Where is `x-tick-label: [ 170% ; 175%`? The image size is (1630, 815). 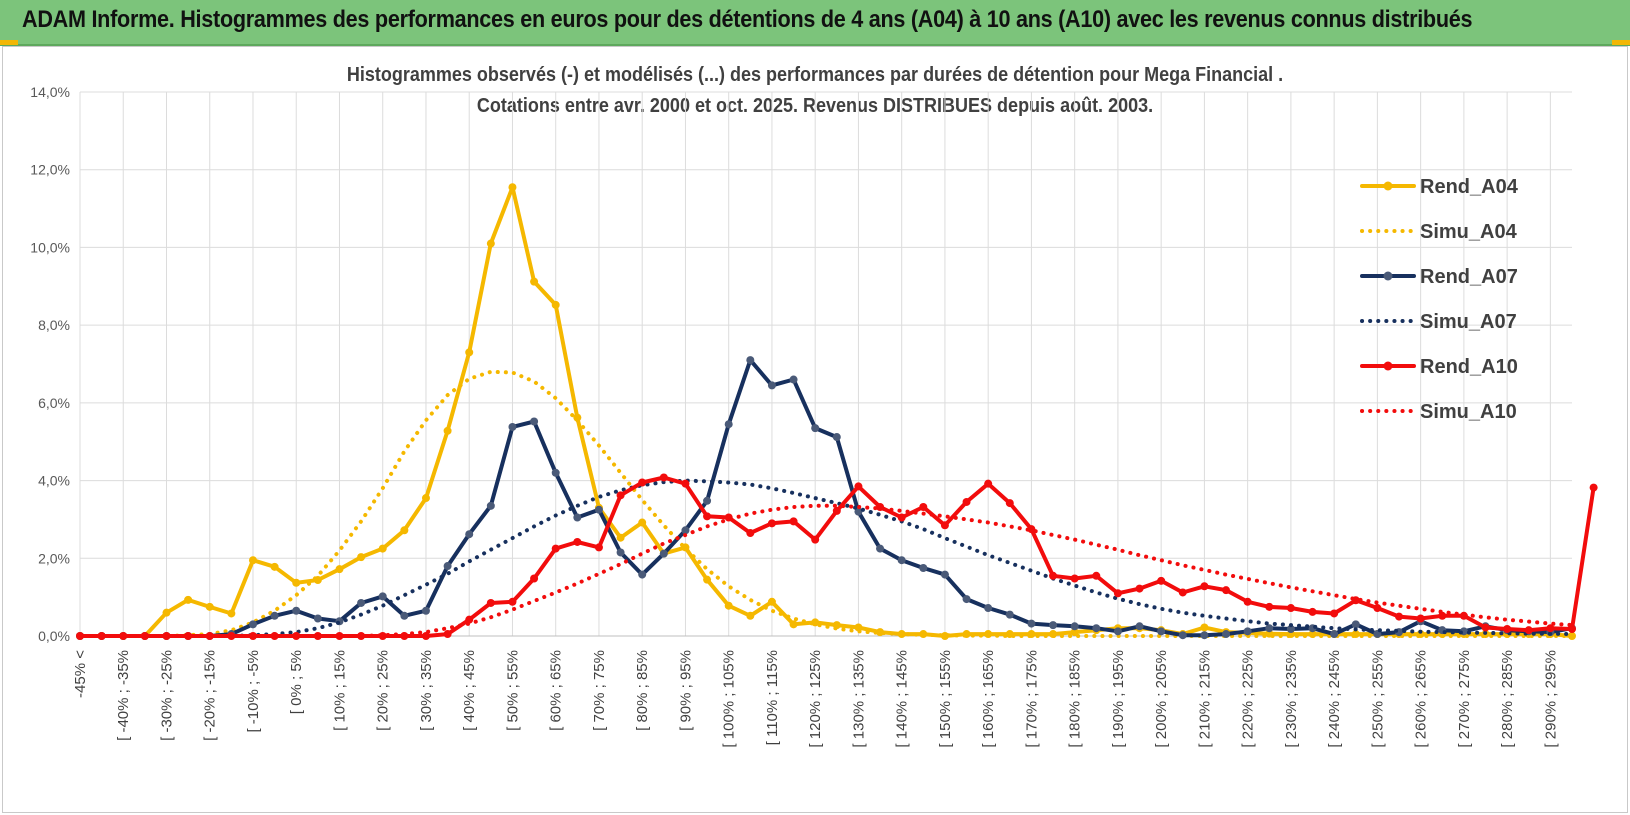 x-tick-label: [ 170% ; 175% is located at coordinates (1031, 699).